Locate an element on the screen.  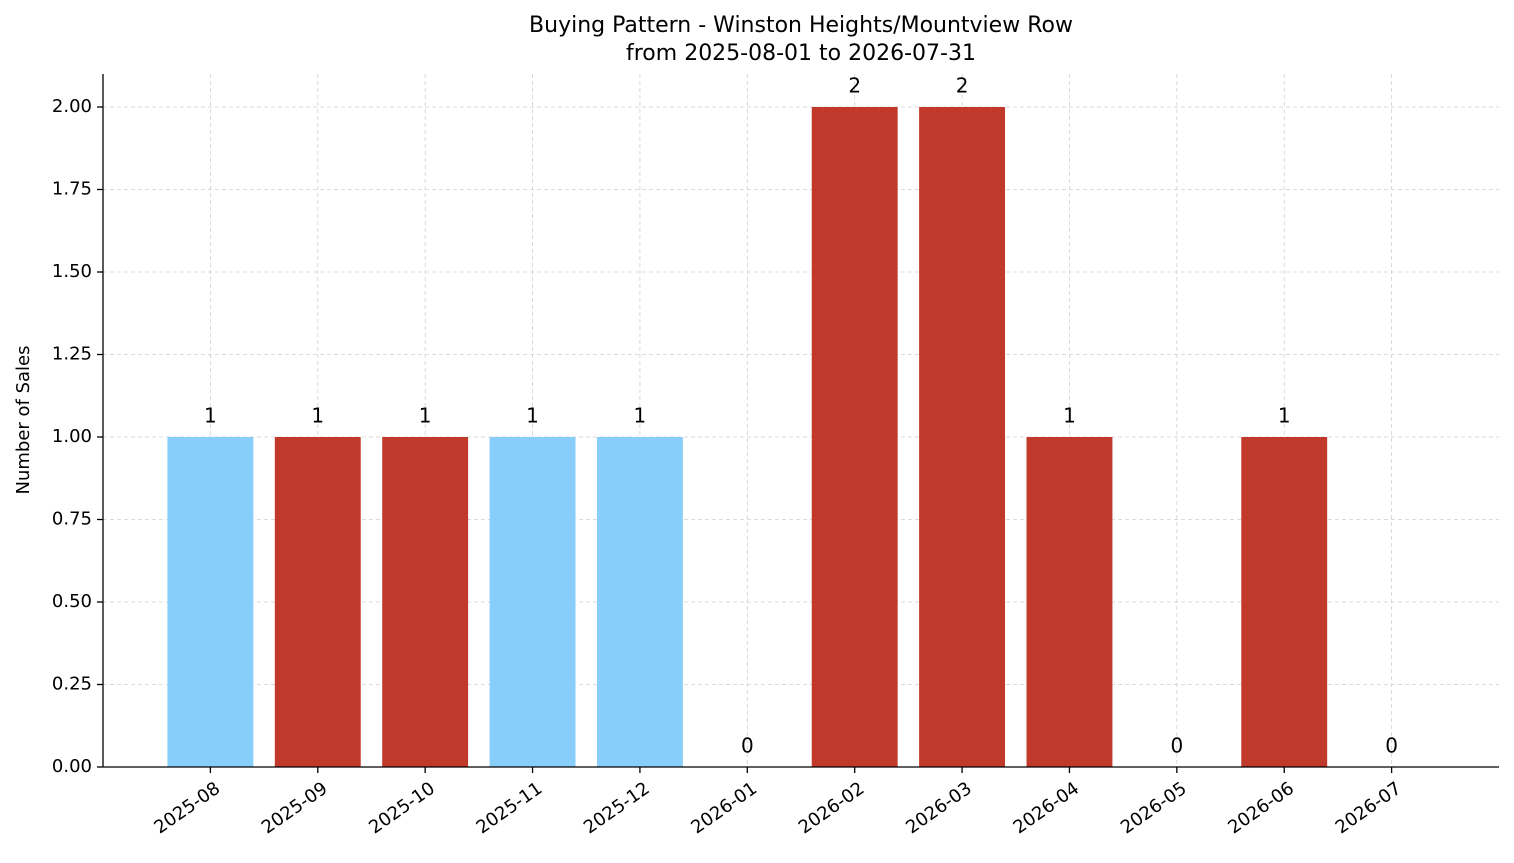
y-tick-label: 1.25 is located at coordinates (72, 354).